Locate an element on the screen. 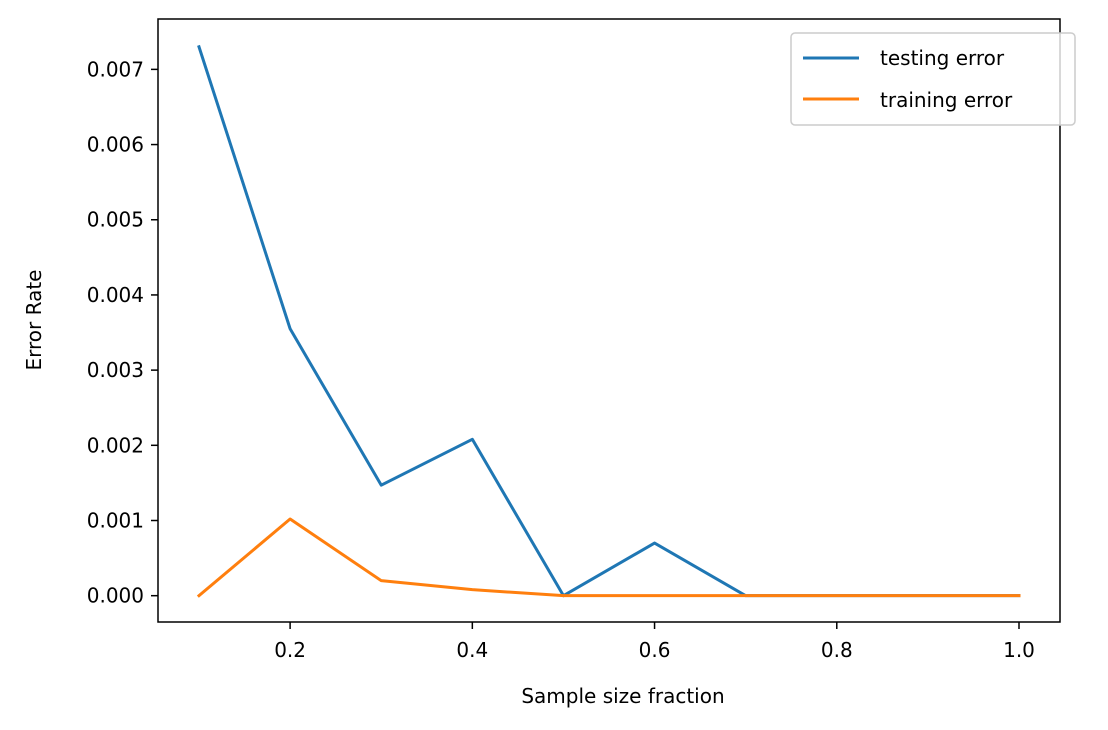  y-tick-label: 0.000 is located at coordinates (115, 596).